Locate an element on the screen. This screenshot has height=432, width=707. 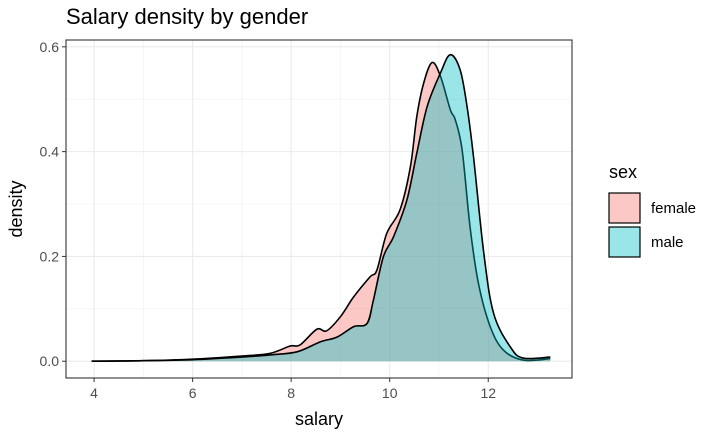
x-tick-label: 4 is located at coordinates (94, 393).